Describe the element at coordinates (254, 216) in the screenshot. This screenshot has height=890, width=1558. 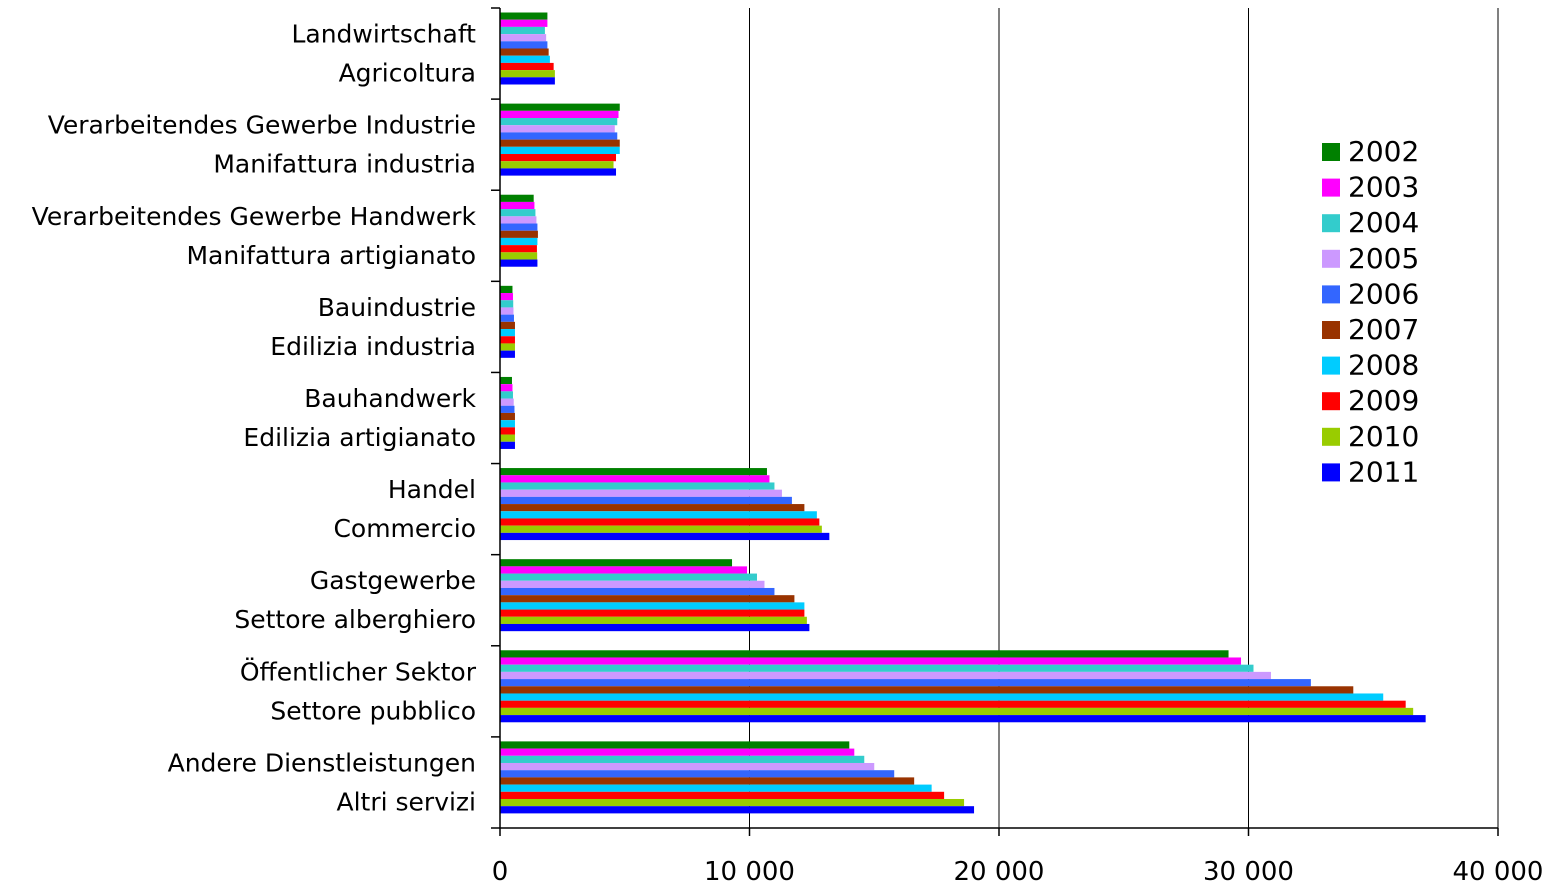
I see `category-label-de: Verarbeitendes Gewerbe Handwerk` at that location.